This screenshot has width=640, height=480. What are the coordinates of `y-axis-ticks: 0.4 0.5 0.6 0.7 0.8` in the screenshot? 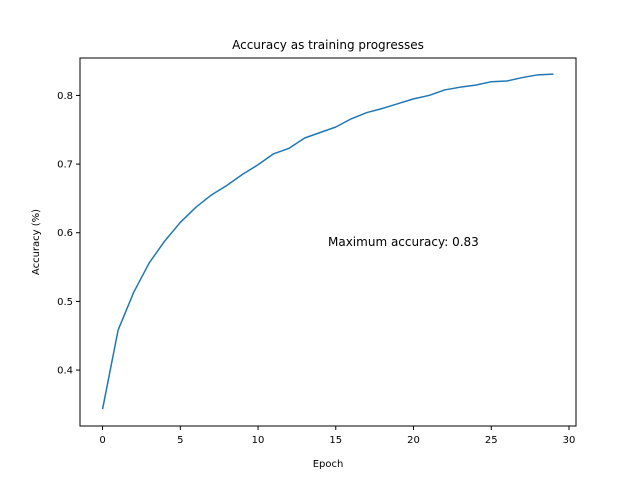 It's located at (68, 234).